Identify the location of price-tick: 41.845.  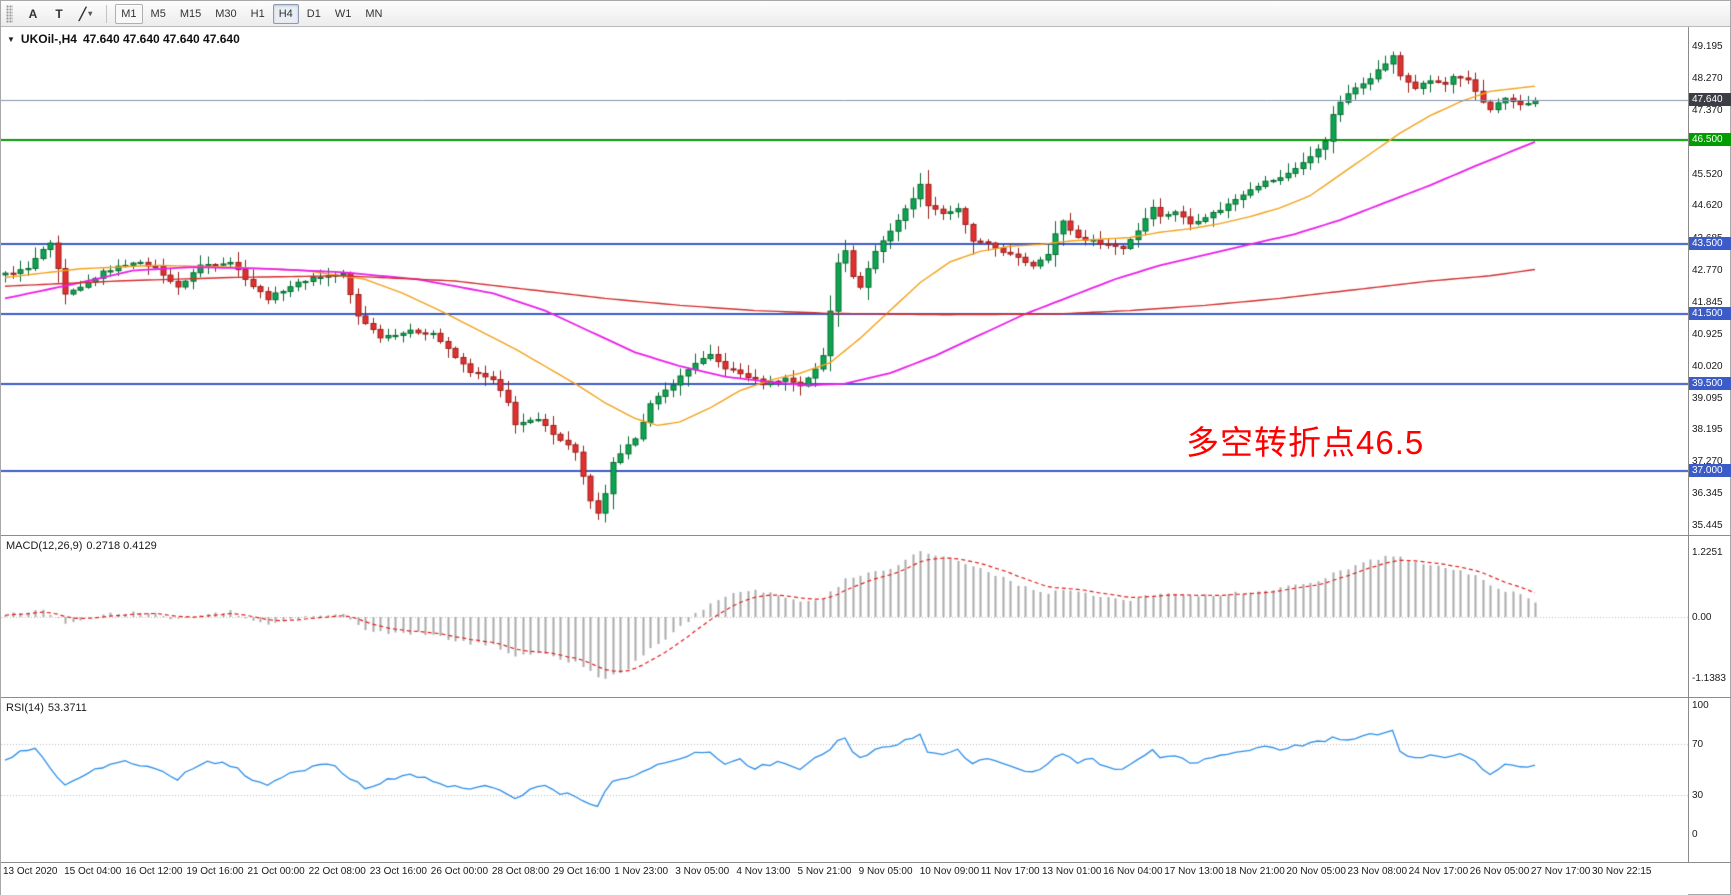
(1707, 303).